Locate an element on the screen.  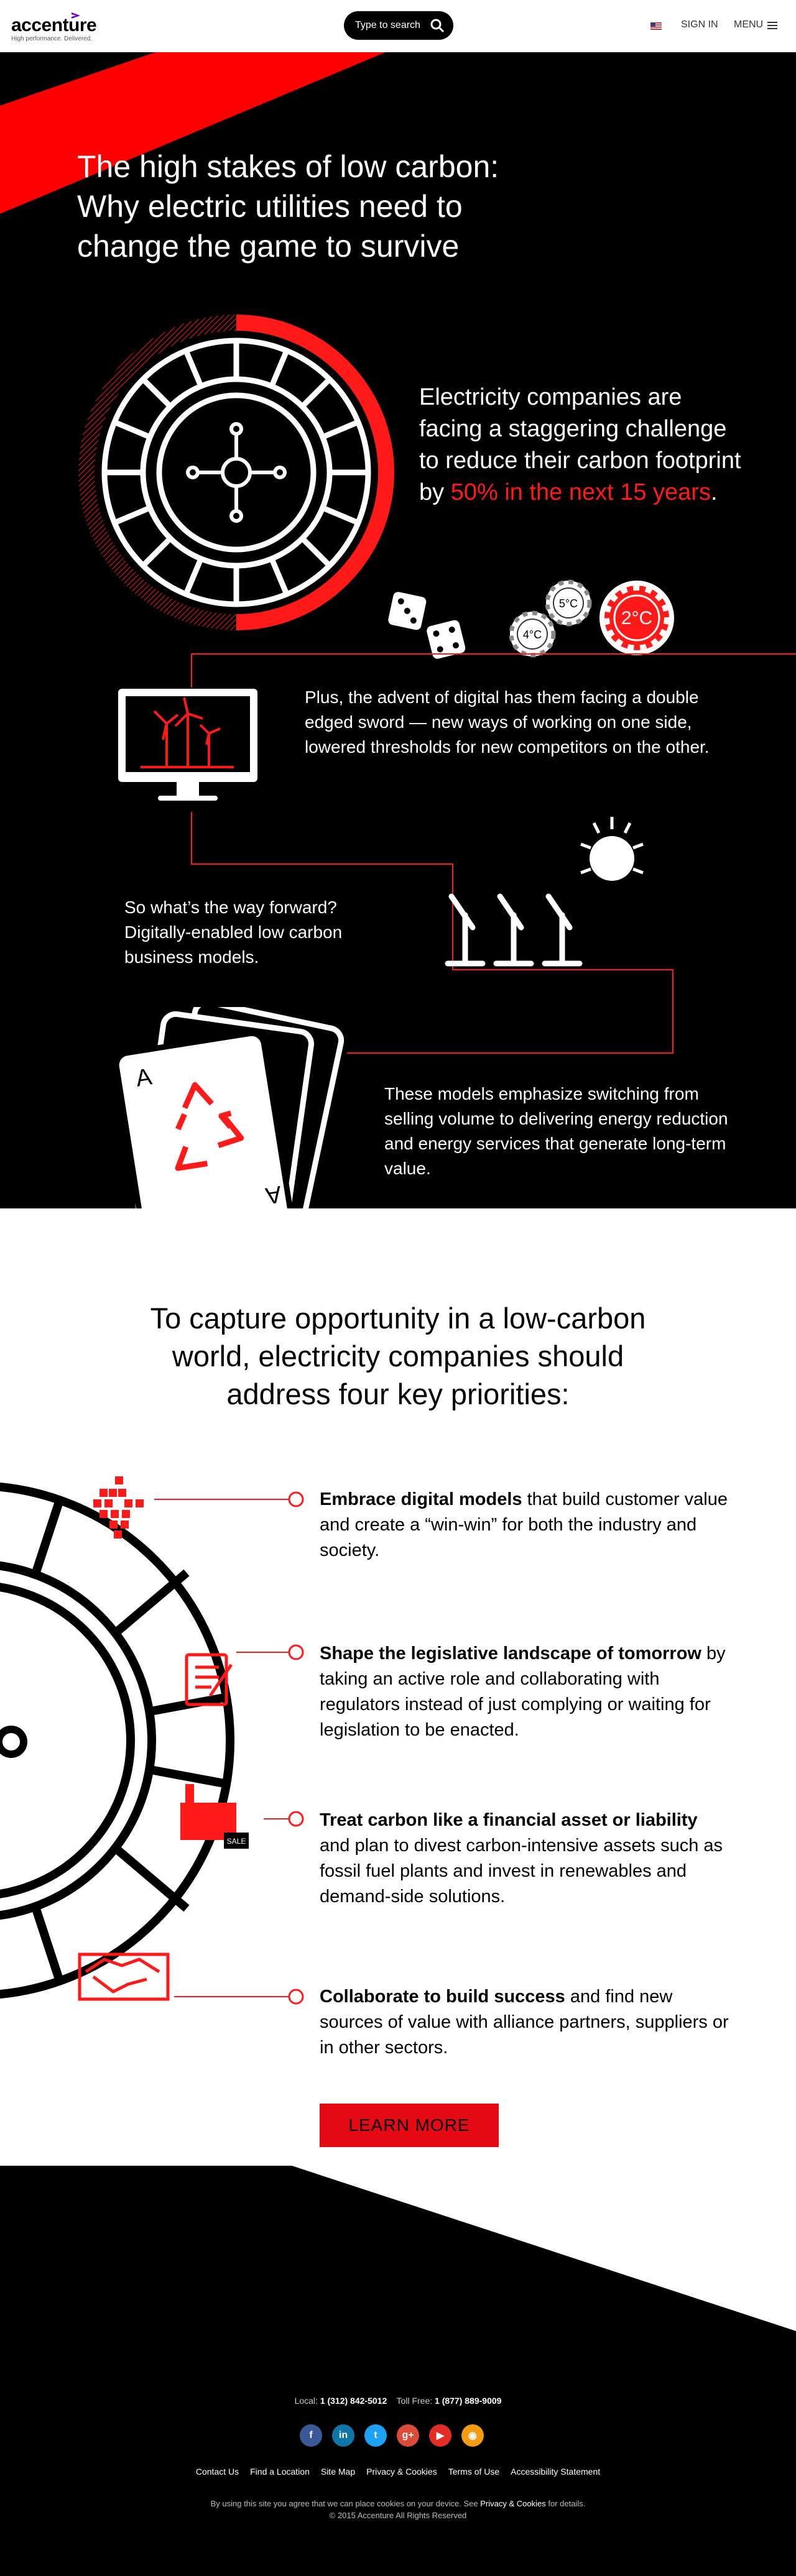
connector-lines is located at coordinates (493, 853).